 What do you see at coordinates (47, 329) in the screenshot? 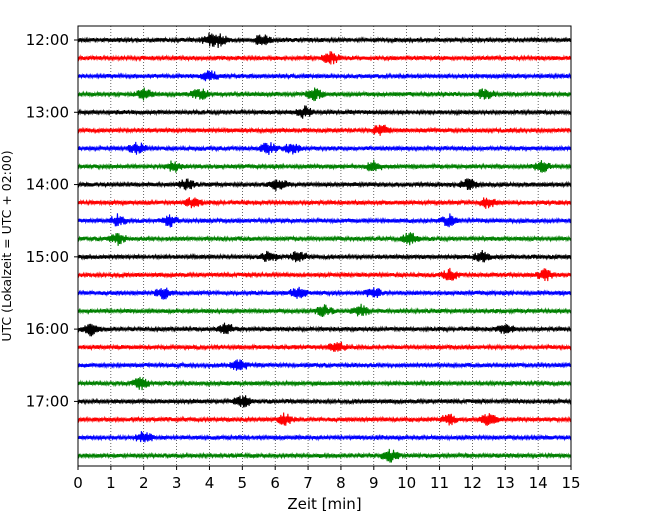
I see `y-tick-label: 16:00` at bounding box center [47, 329].